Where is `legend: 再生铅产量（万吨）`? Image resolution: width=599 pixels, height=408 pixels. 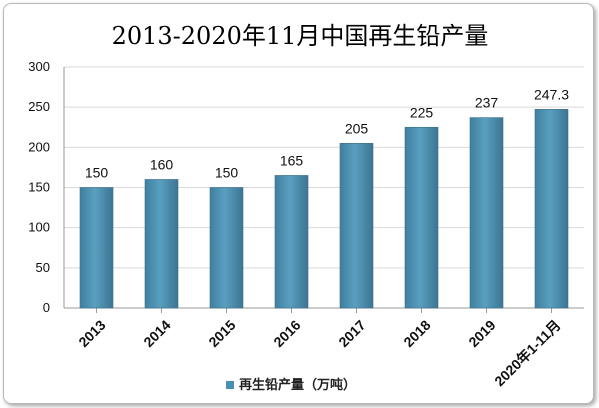 legend: 再生铅产量（万吨） is located at coordinates (291, 385).